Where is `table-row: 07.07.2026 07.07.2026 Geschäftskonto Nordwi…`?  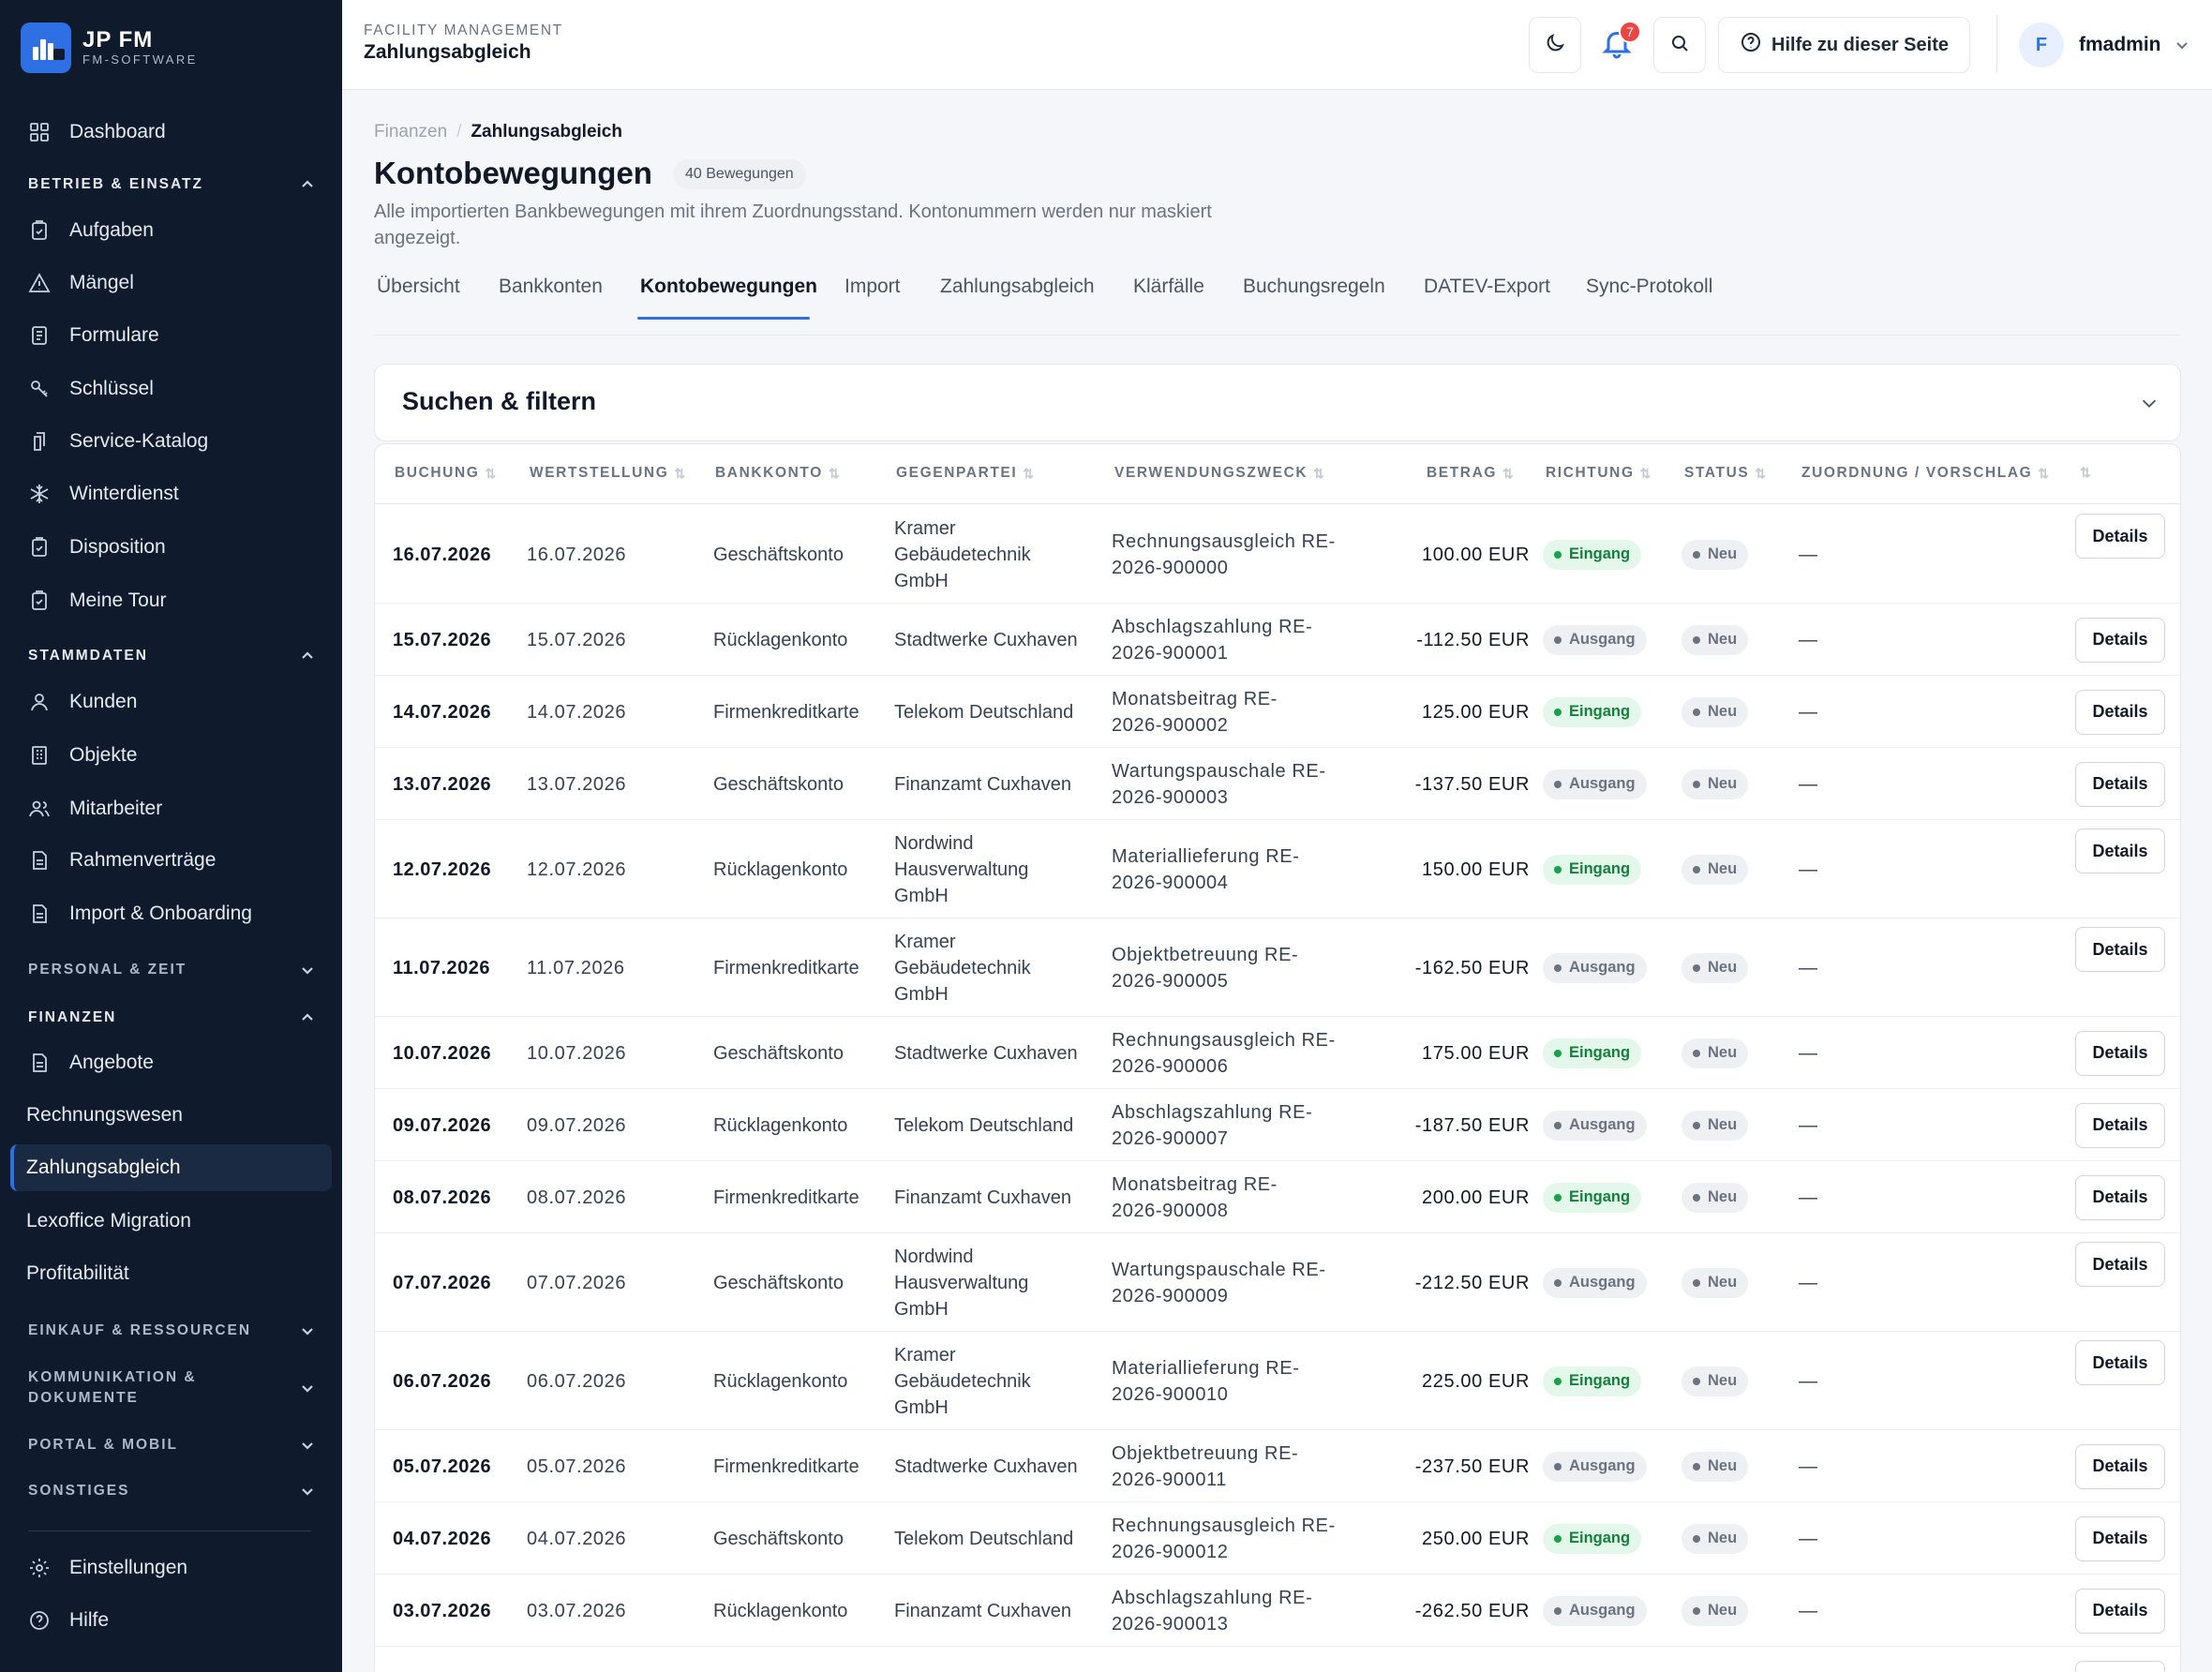
table-row: 07.07.2026 07.07.2026 Geschäftskonto Nordwi… is located at coordinates (1277, 1282).